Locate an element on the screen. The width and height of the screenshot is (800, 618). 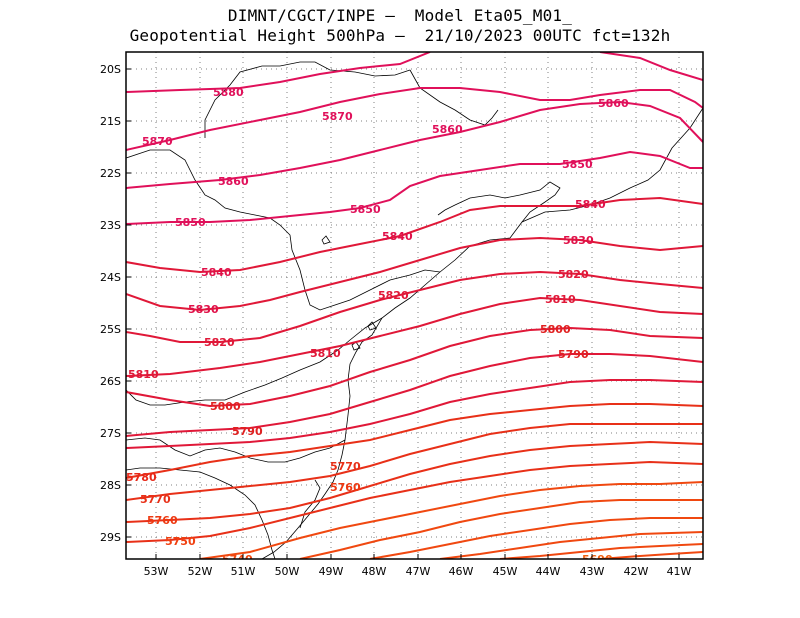
lagoon is located at coordinates (310, 504).